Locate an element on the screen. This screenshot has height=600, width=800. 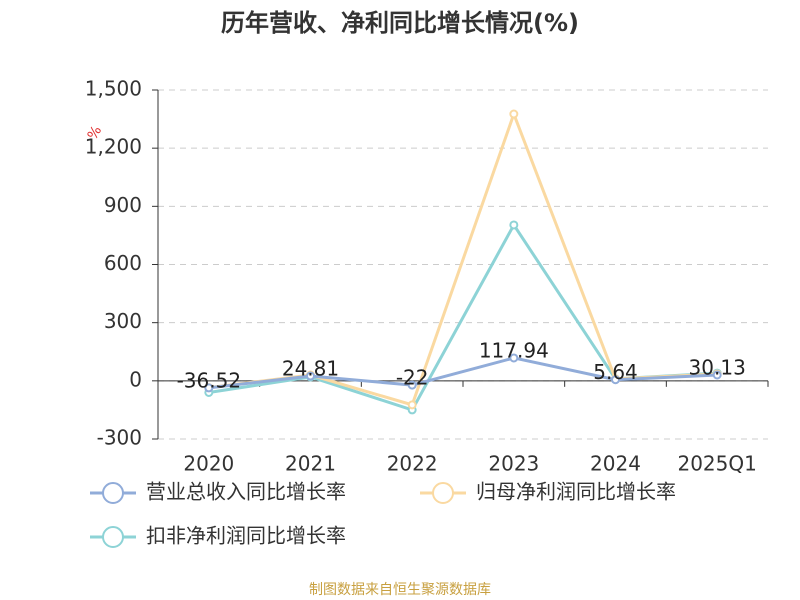
chart-title: 历年营收、净利同比增长情况(%) is located at coordinates (400, 23).